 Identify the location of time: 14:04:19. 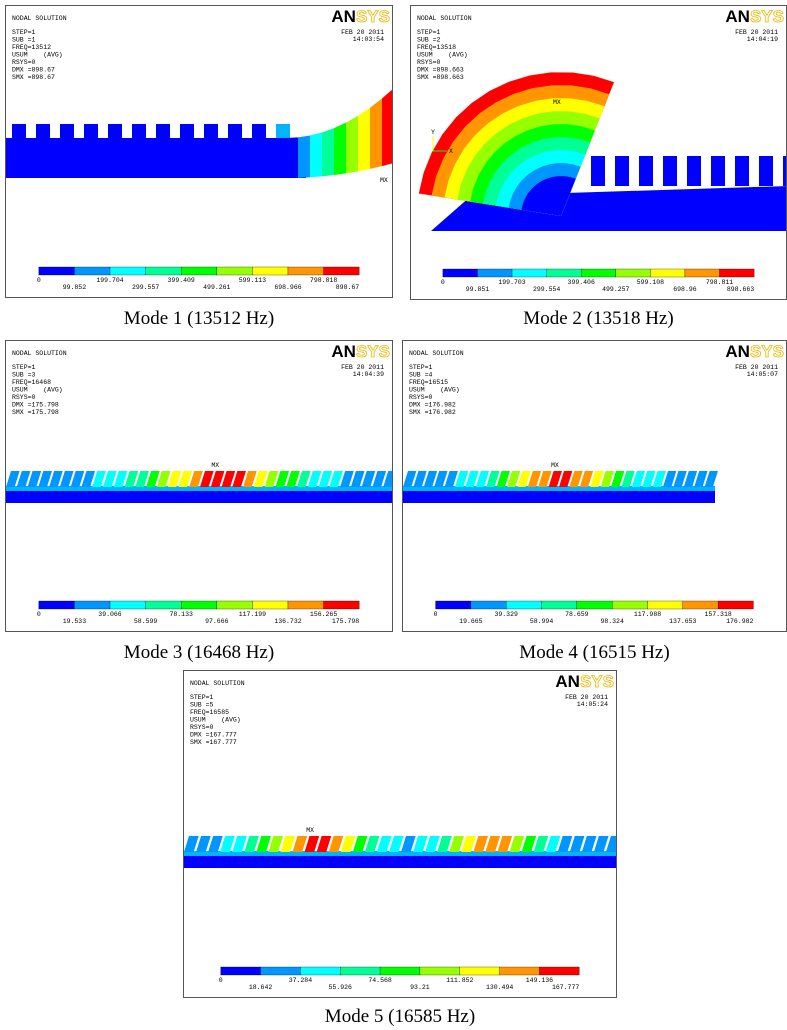
(762, 39).